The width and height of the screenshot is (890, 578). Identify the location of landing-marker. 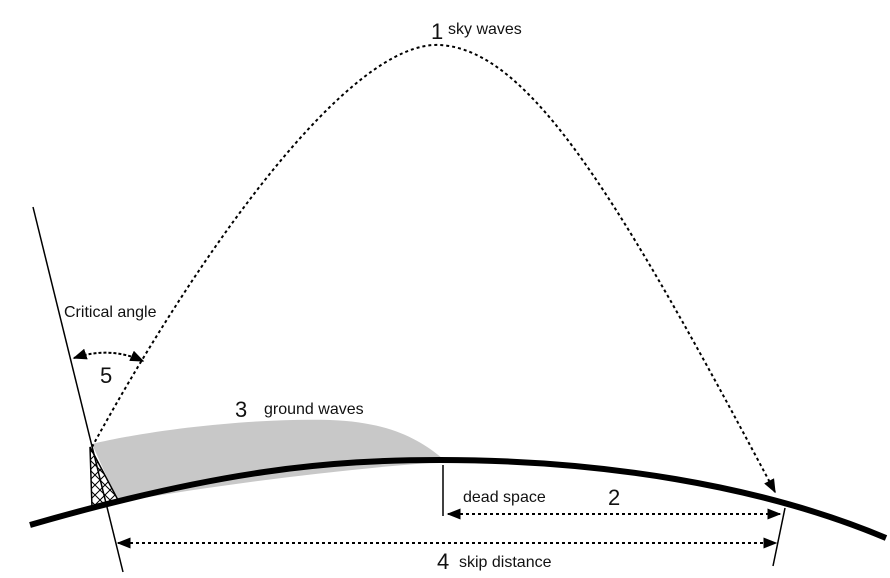
(779, 537).